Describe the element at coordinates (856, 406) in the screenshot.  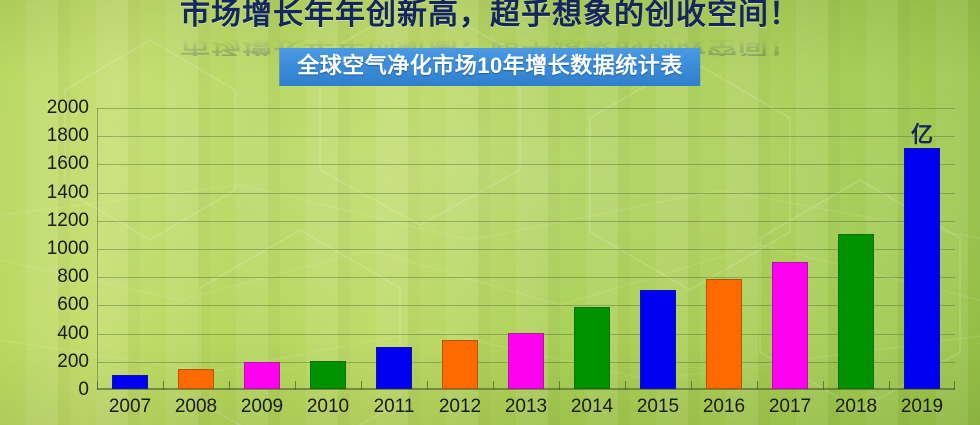
I see `x-axis-label-2018: 2018` at that location.